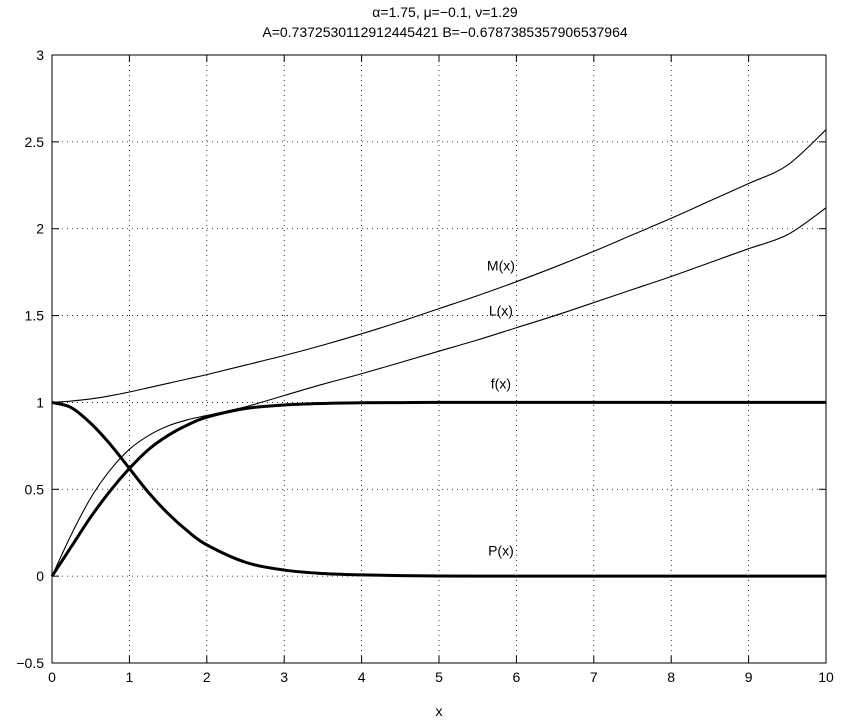 This screenshot has width=841, height=723. Describe the element at coordinates (284, 677) in the screenshot. I see `x-tick-label-3: 3` at that location.